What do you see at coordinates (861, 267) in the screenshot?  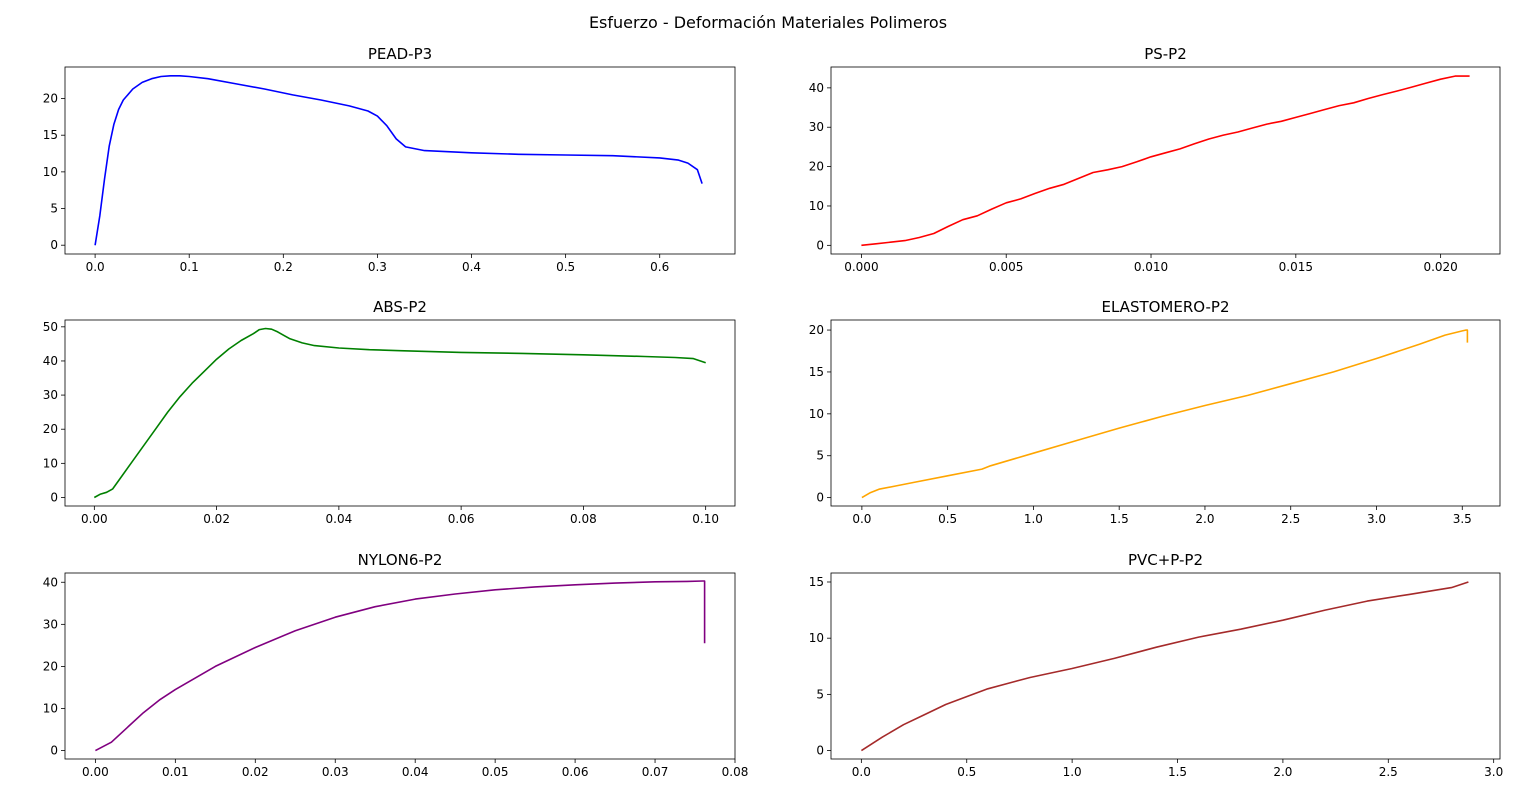 I see `x-tick-label: 0.000` at bounding box center [861, 267].